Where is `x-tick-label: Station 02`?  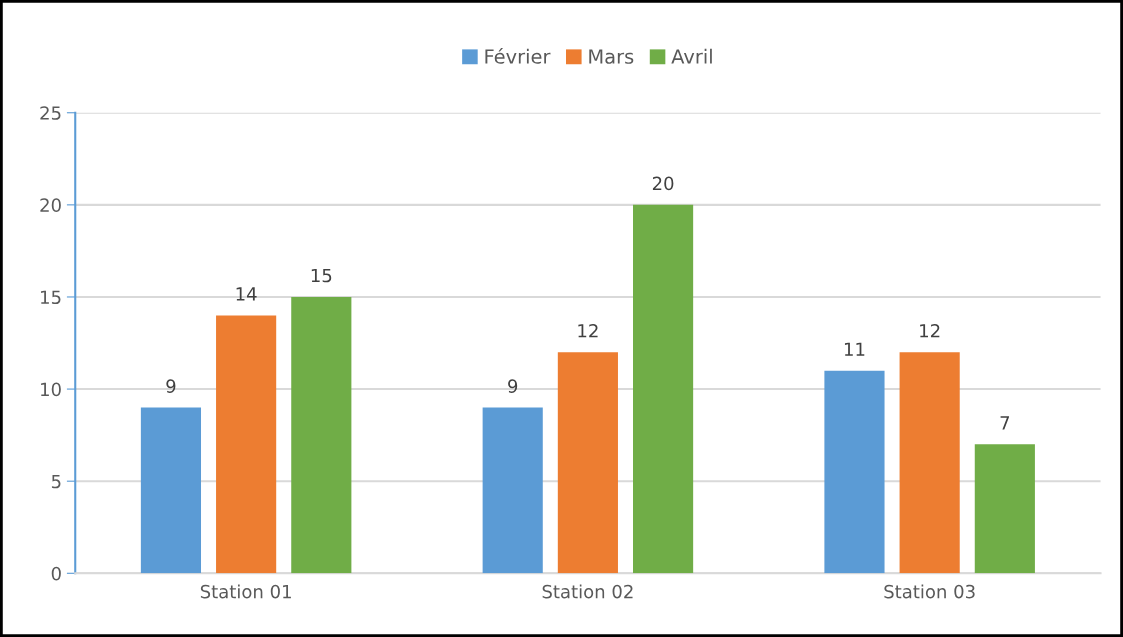 x-tick-label: Station 02 is located at coordinates (587, 591).